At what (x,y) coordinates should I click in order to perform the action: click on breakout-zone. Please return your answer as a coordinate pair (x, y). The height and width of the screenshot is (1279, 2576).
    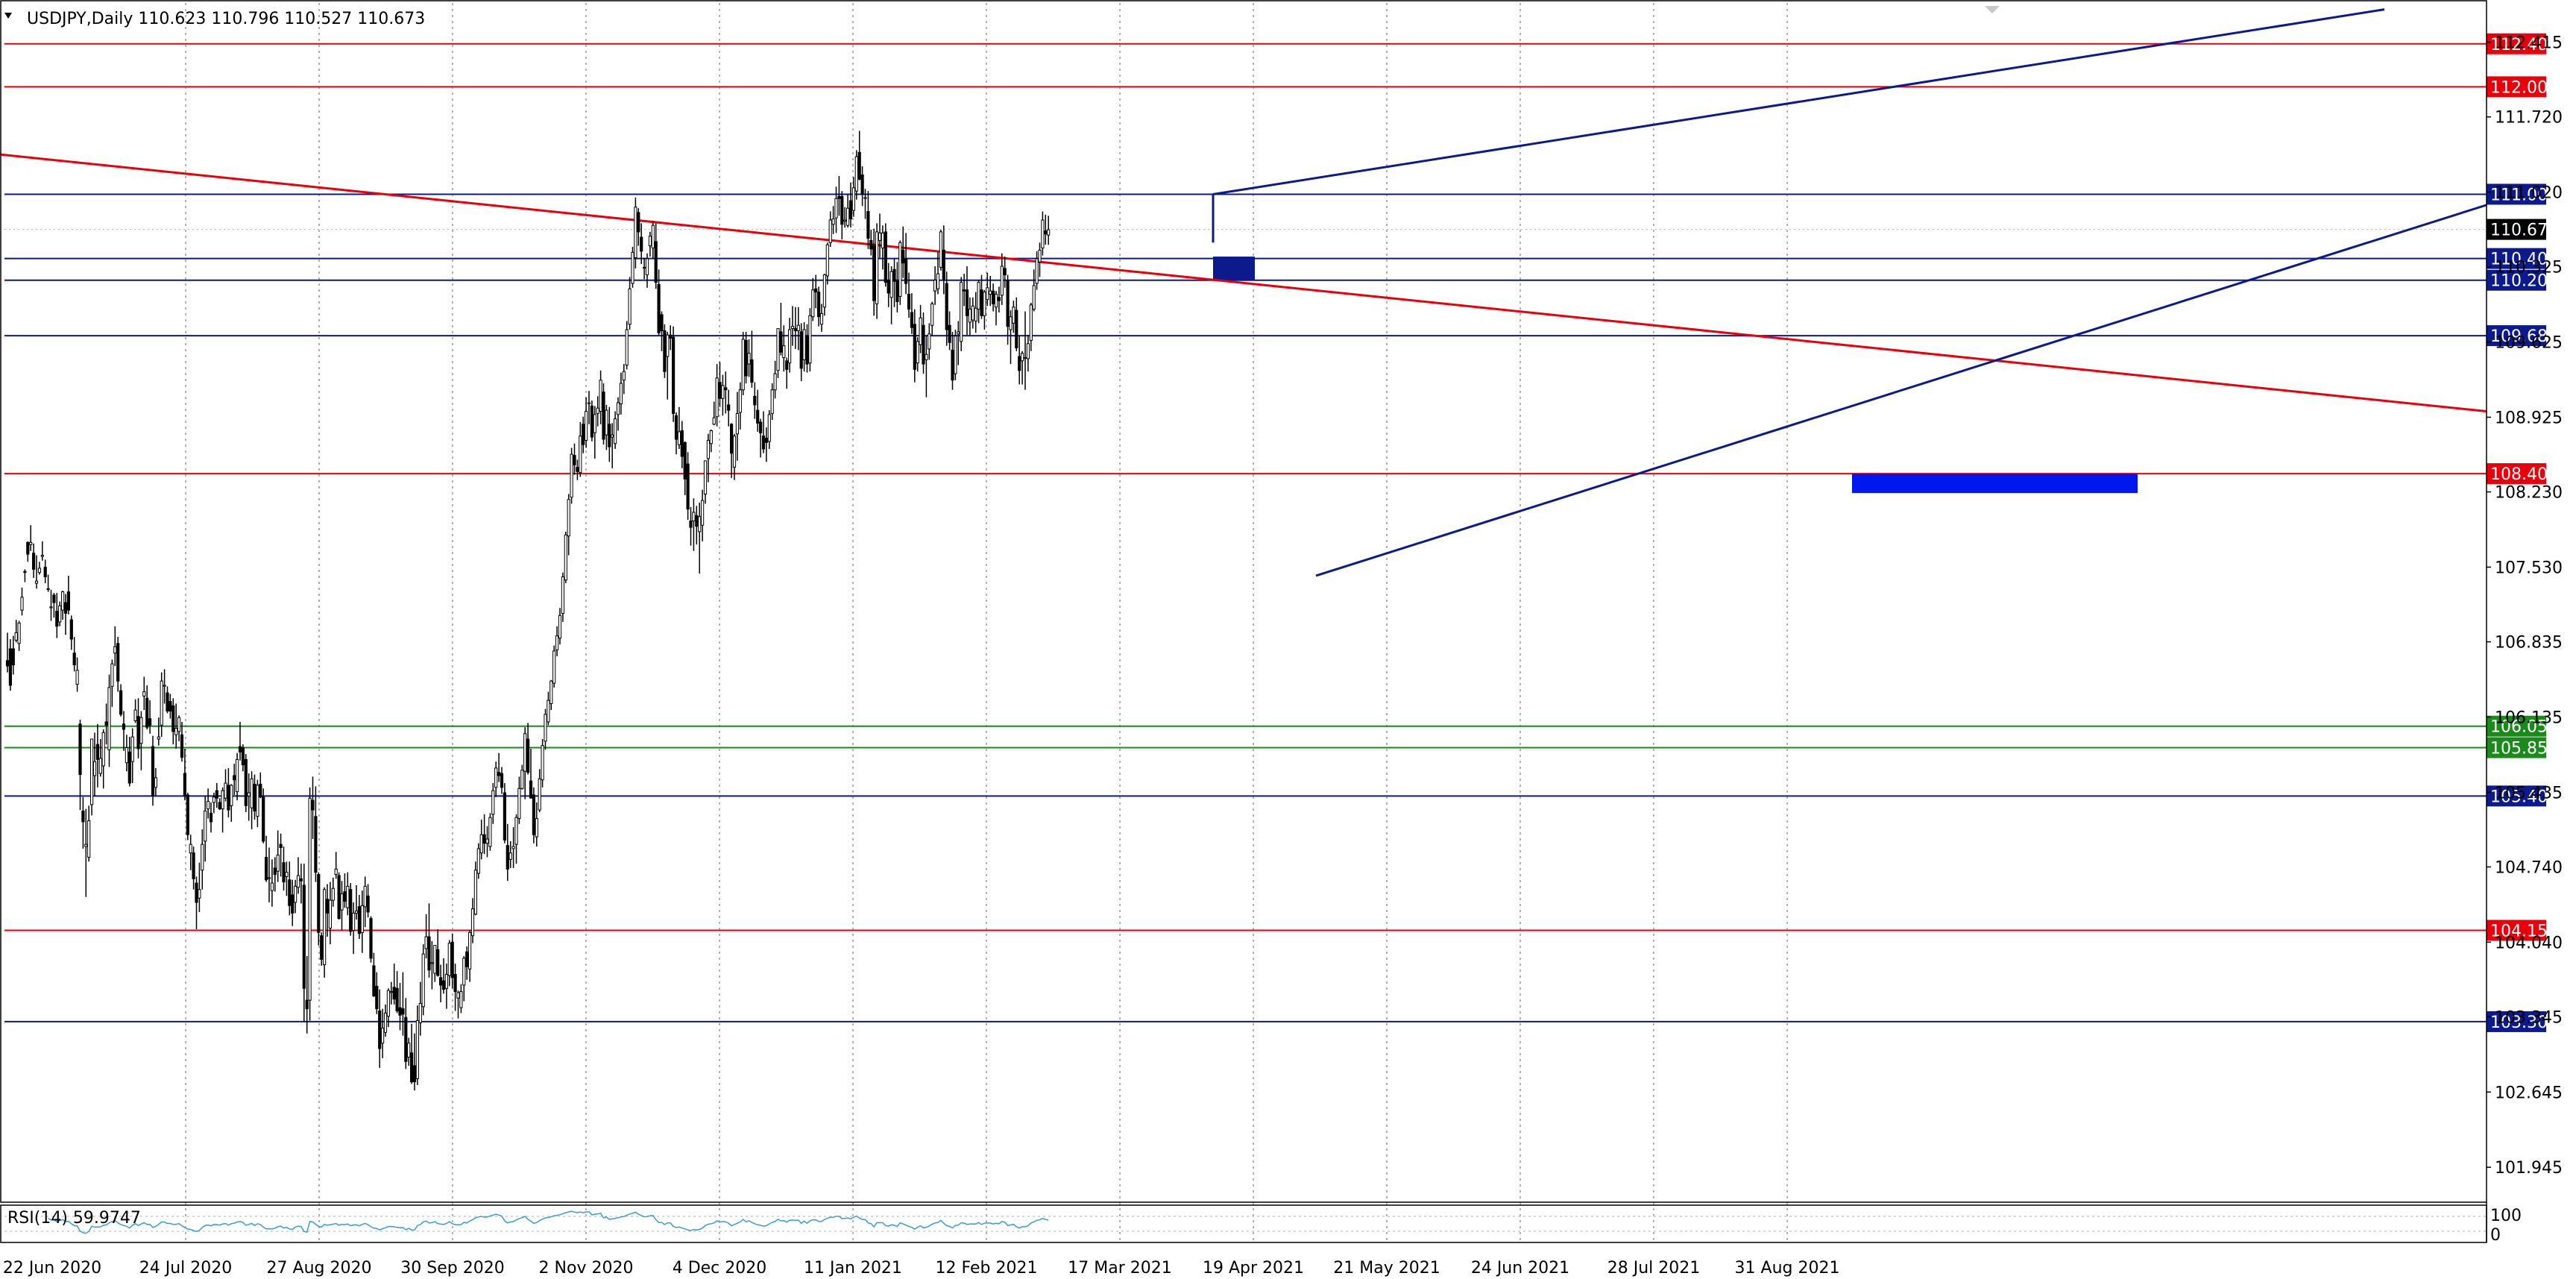
    Looking at the image, I should click on (1234, 268).